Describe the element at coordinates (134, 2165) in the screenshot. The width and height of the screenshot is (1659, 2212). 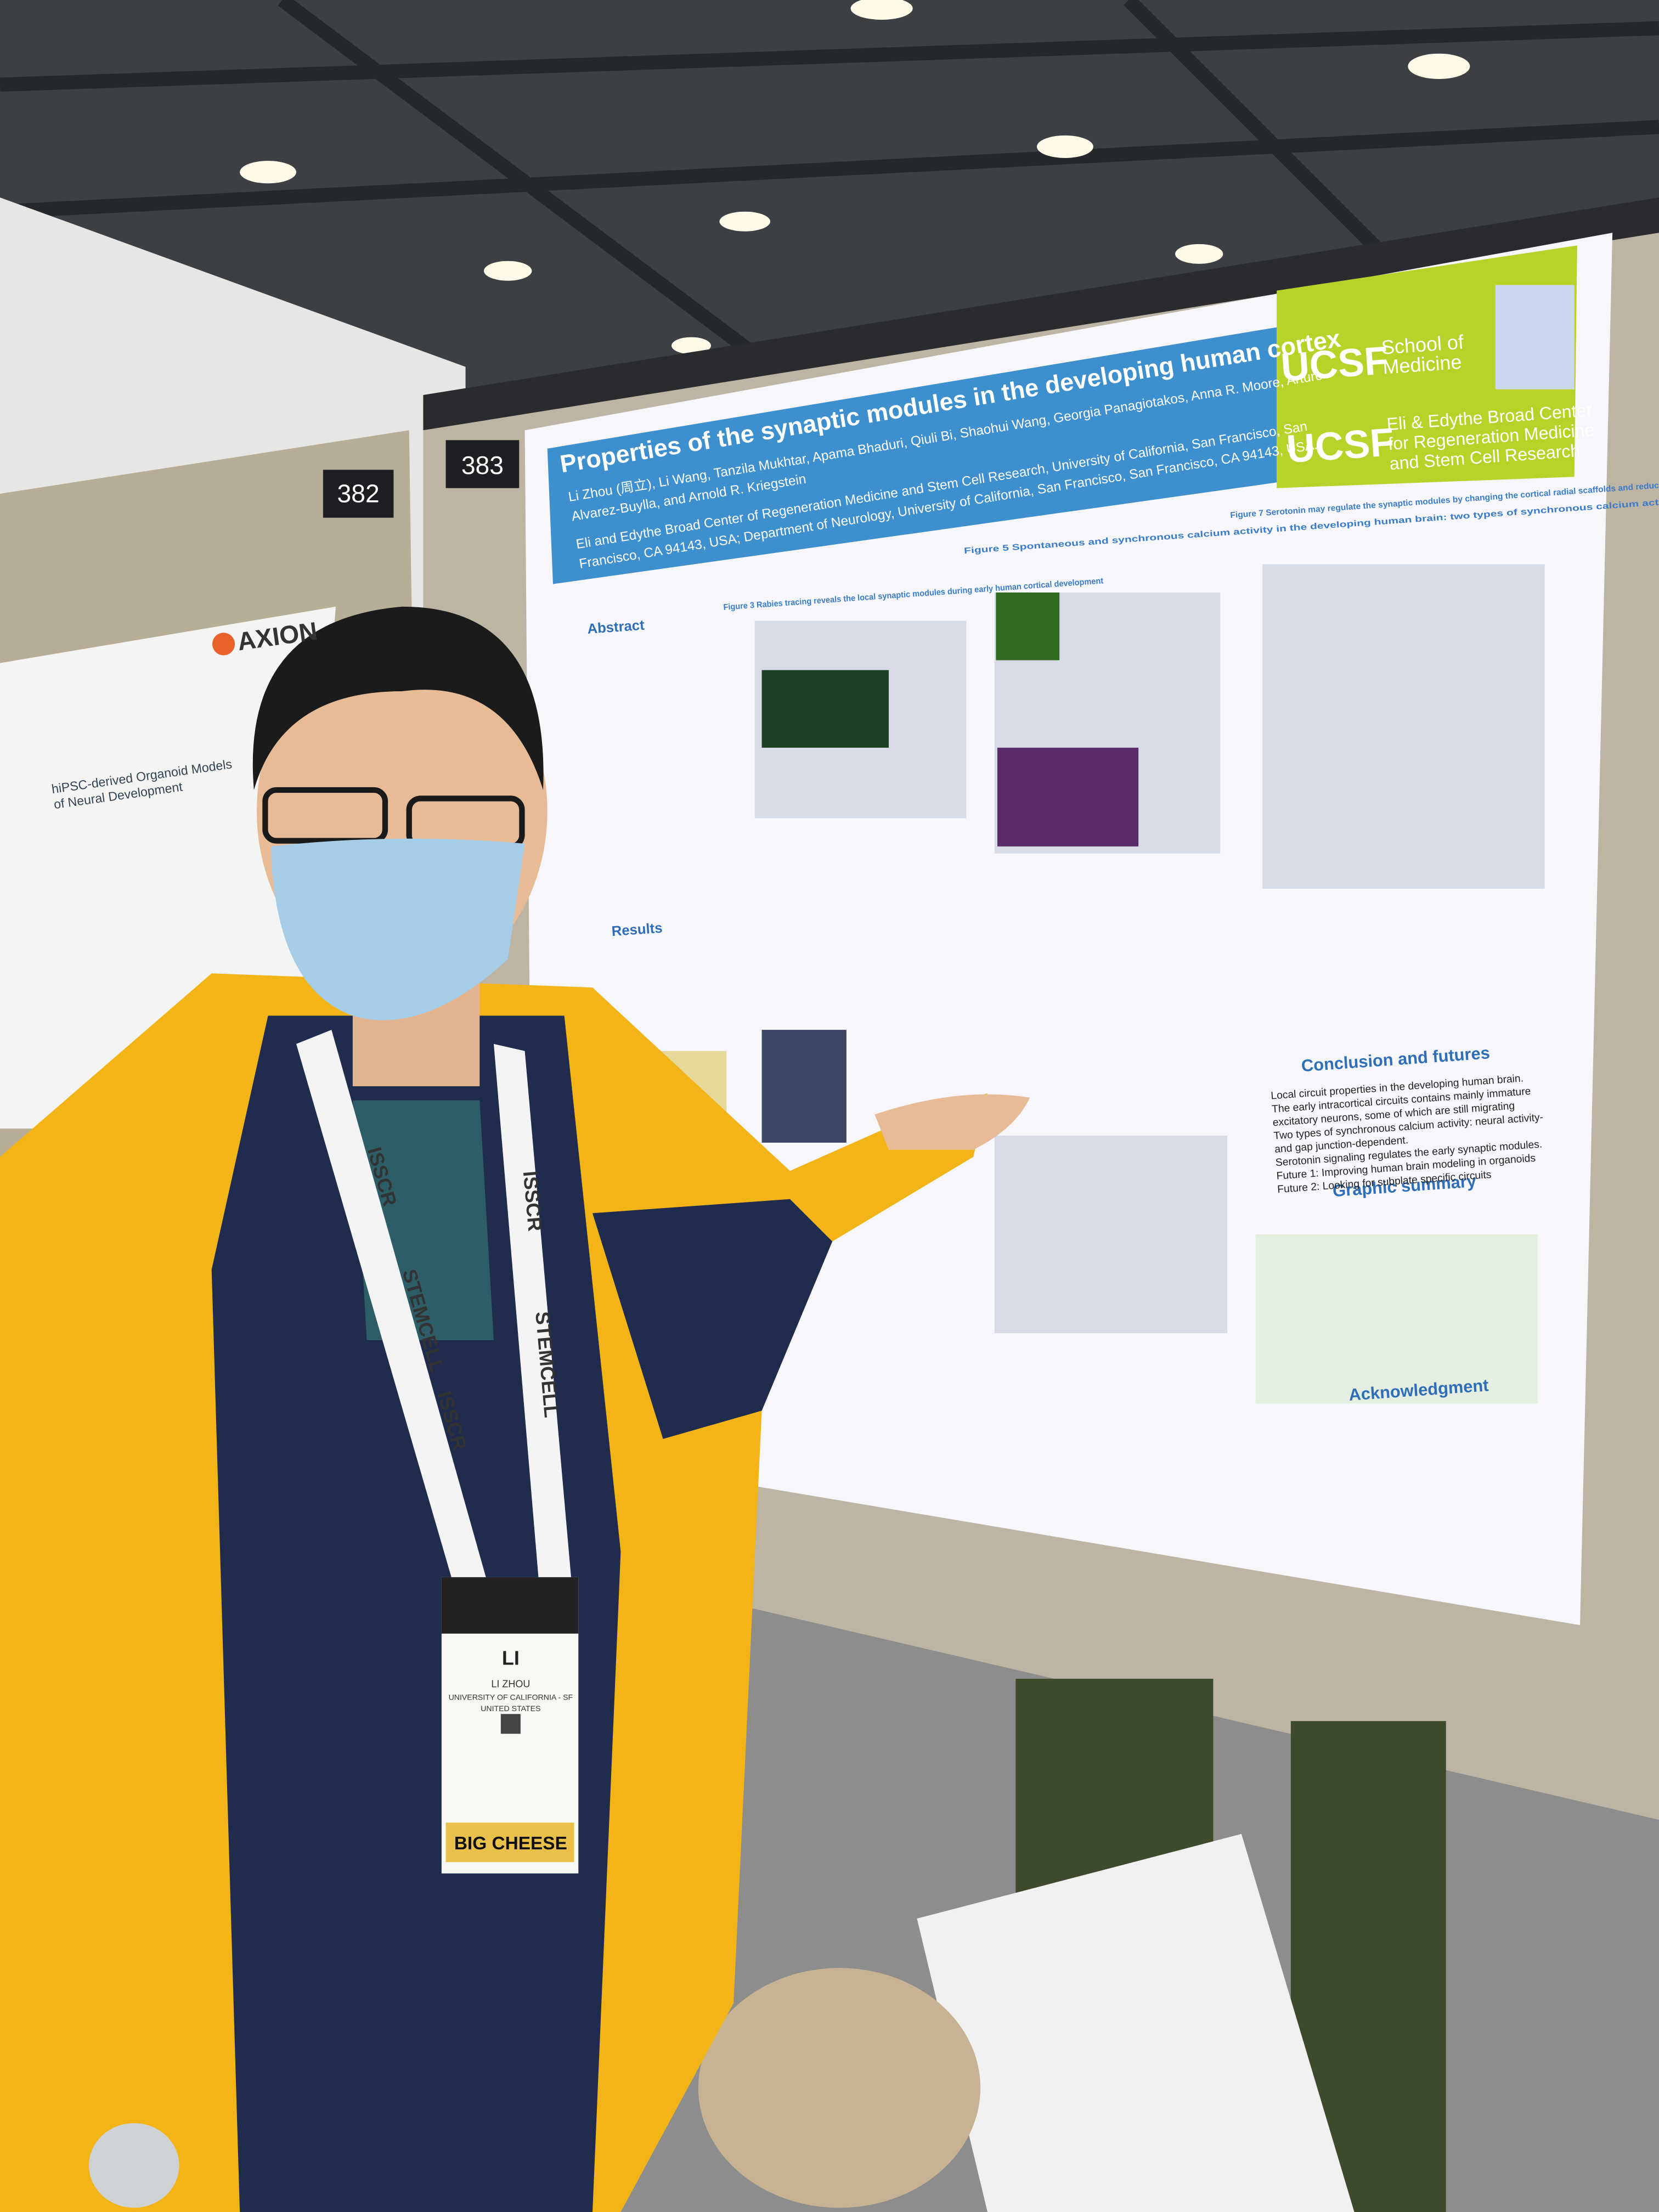
I see `water-bottle` at that location.